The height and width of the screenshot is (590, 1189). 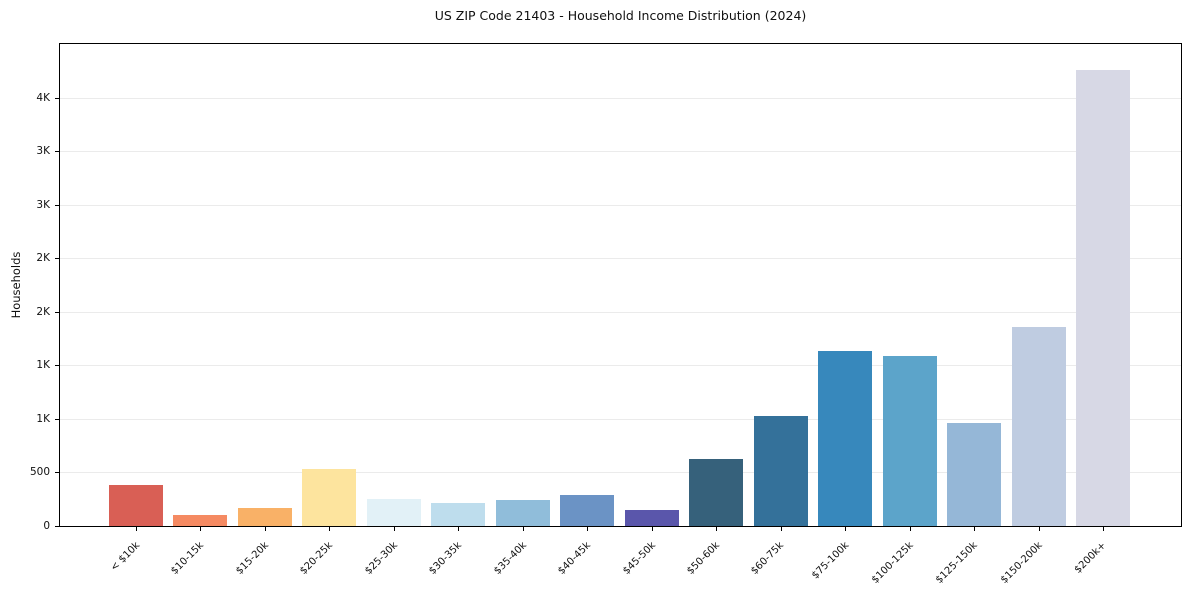 What do you see at coordinates (892, 563) in the screenshot?
I see `x-tick-label: $100-125k` at bounding box center [892, 563].